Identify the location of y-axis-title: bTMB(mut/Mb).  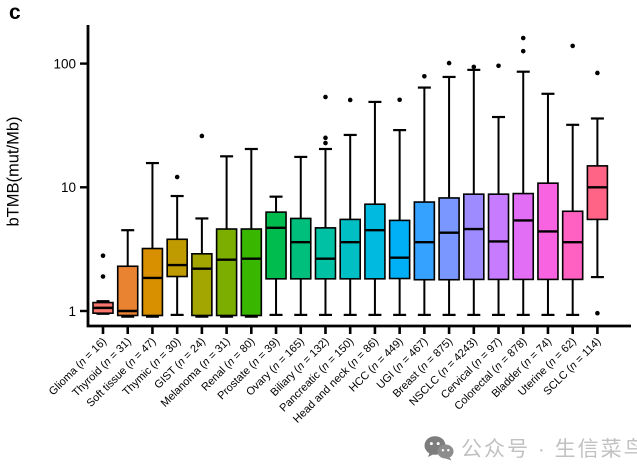
(13, 171).